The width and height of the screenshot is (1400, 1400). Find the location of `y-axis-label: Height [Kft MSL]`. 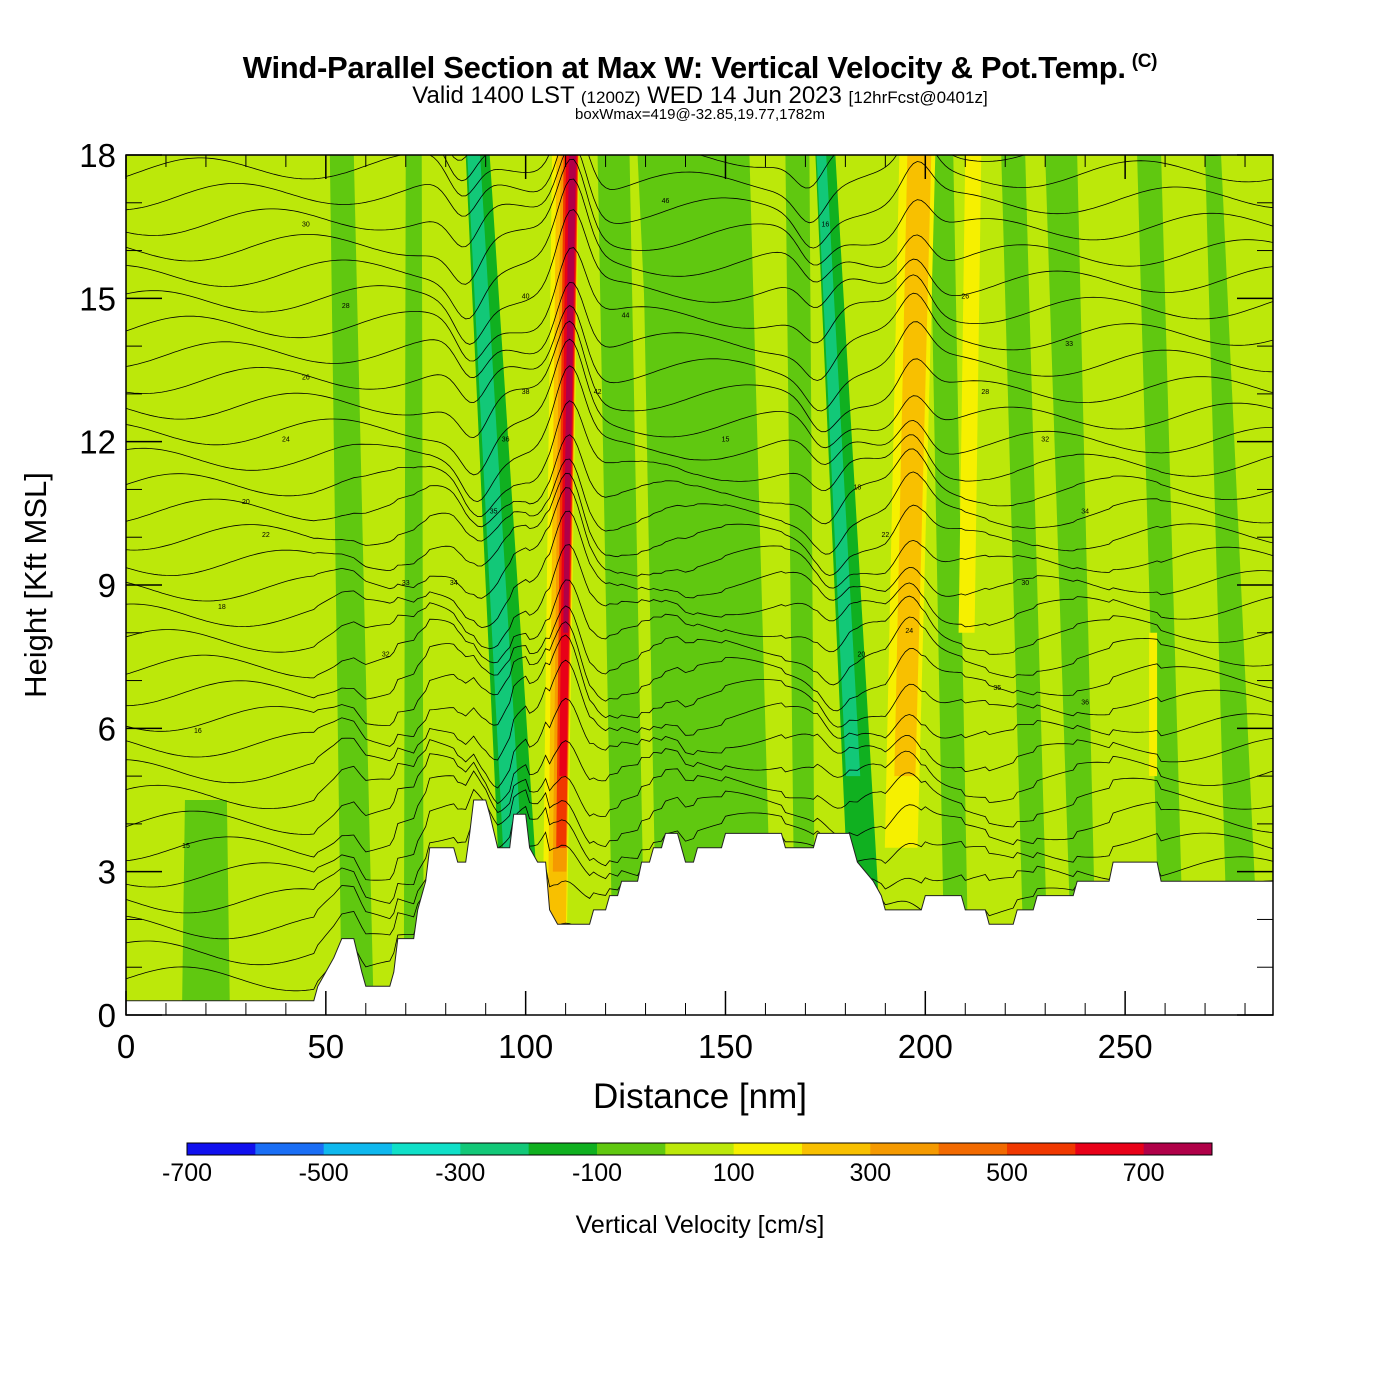

y-axis-label: Height [Kft MSL] is located at coordinates (35, 585).